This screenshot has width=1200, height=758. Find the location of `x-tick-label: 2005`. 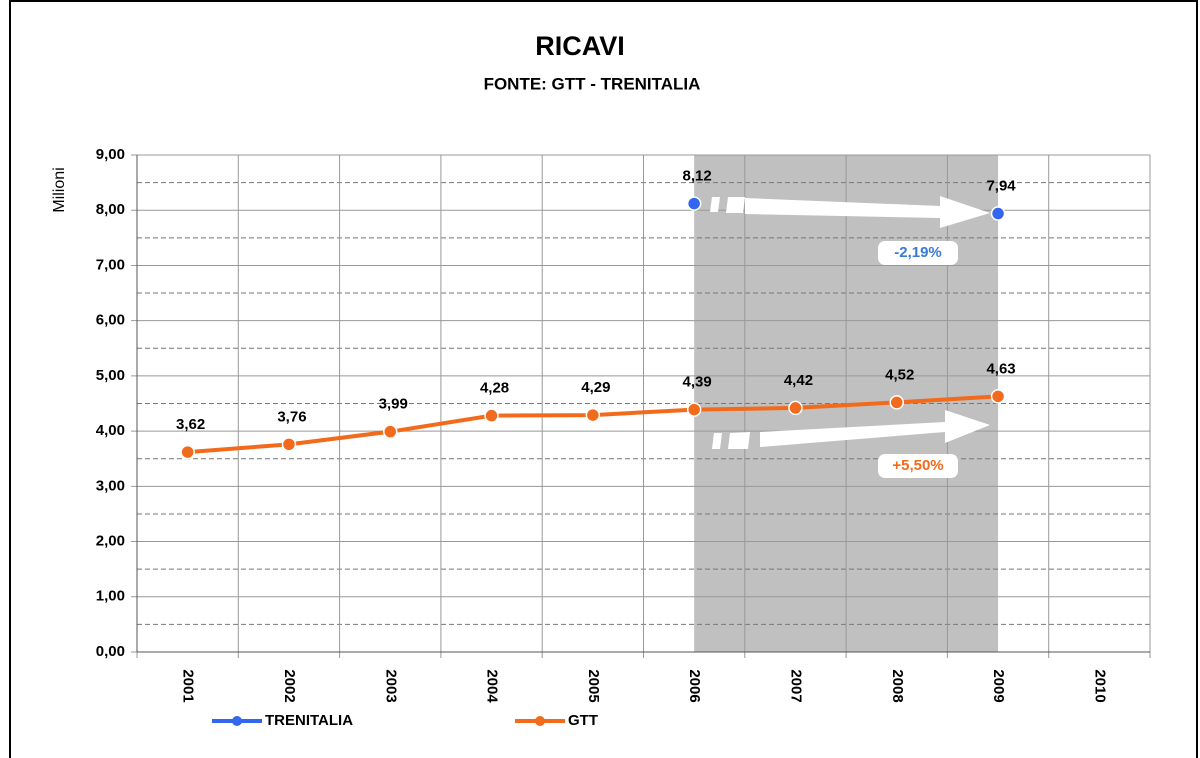

x-tick-label: 2005 is located at coordinates (593, 685).